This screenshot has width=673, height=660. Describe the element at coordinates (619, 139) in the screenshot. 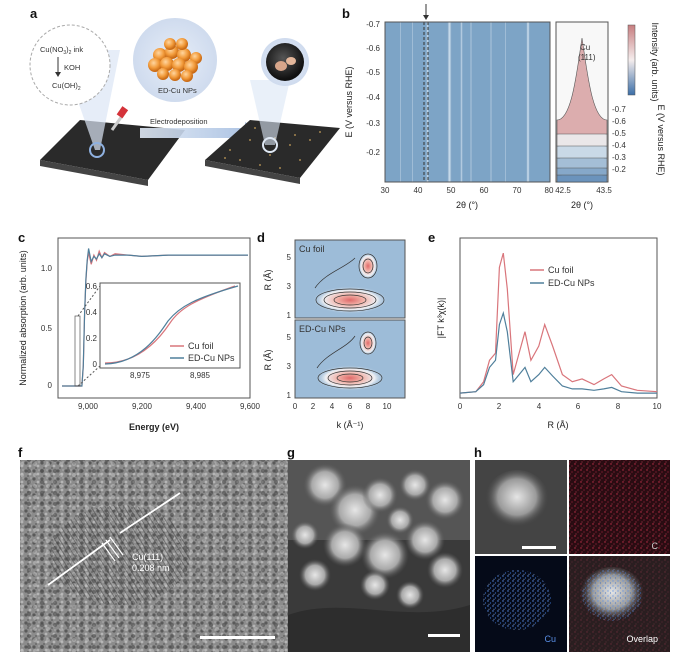

I see `side-y-ticks: -0.7 -0.6 -0.5 -0.4 -0.3 -0.2` at that location.